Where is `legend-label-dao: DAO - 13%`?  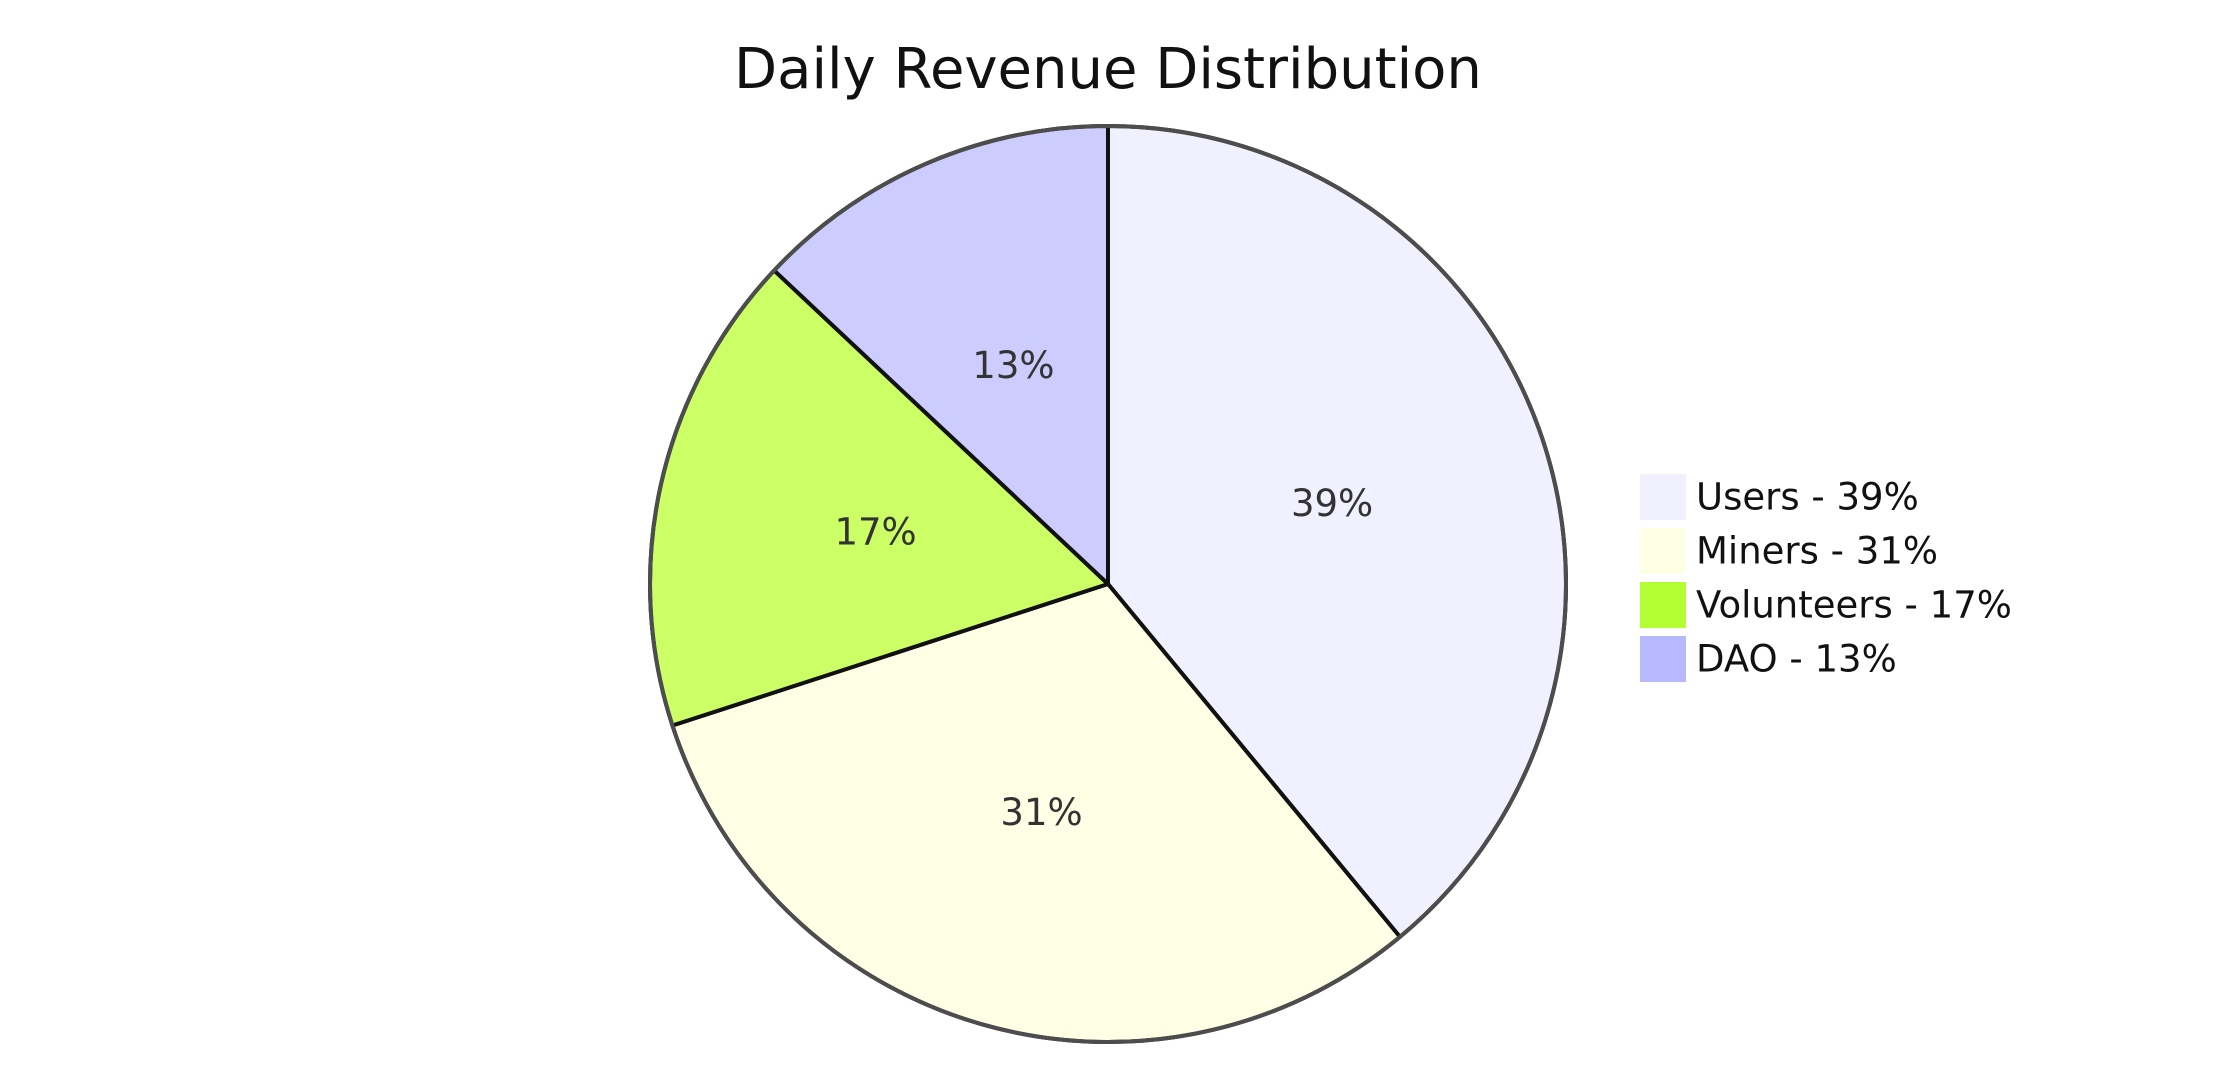 legend-label-dao: DAO - 13% is located at coordinates (1796, 659).